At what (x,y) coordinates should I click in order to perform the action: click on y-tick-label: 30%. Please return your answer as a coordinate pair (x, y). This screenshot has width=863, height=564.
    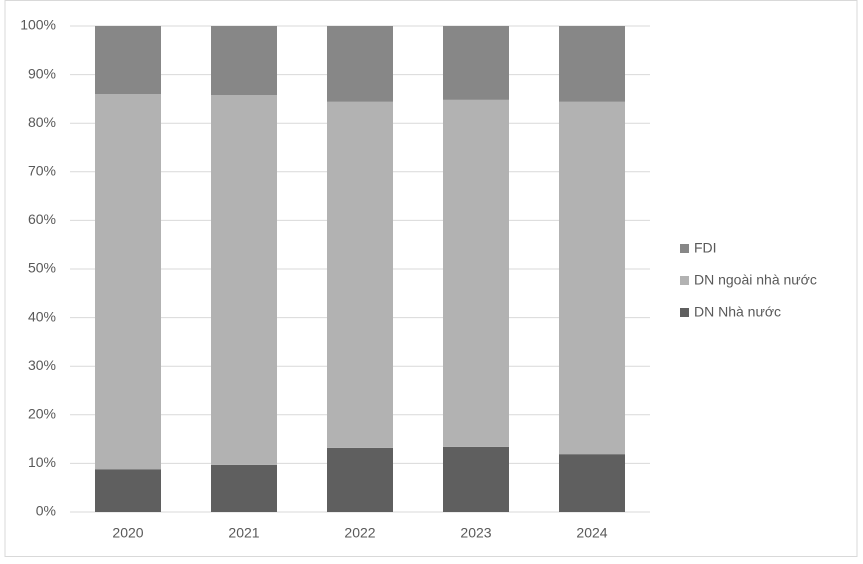
    Looking at the image, I should click on (42, 365).